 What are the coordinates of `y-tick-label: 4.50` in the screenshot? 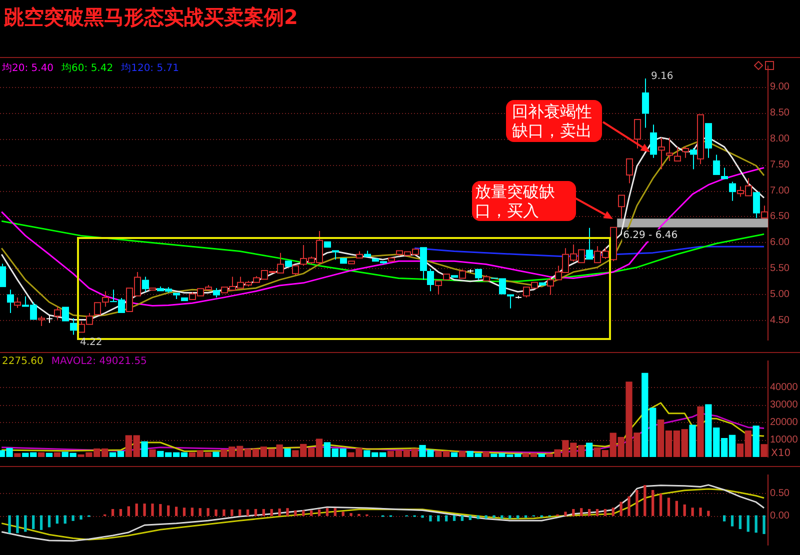 It's located at (780, 320).